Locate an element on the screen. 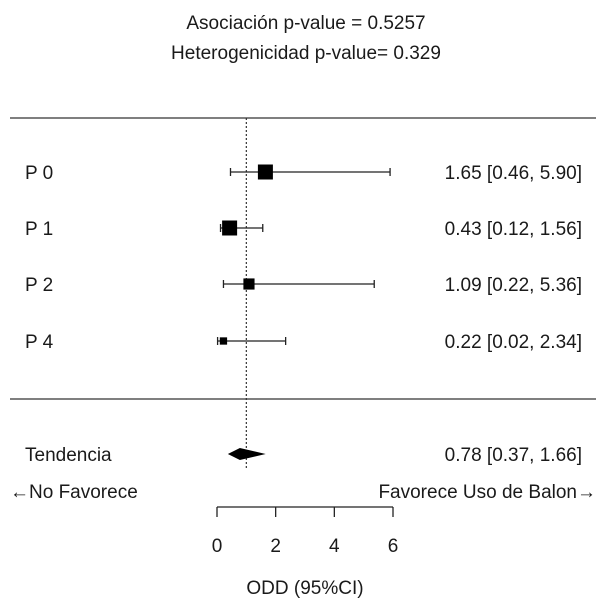 The image size is (596, 599). study-row: P 4 0.22 [0.02, 2.34] is located at coordinates (303, 342).